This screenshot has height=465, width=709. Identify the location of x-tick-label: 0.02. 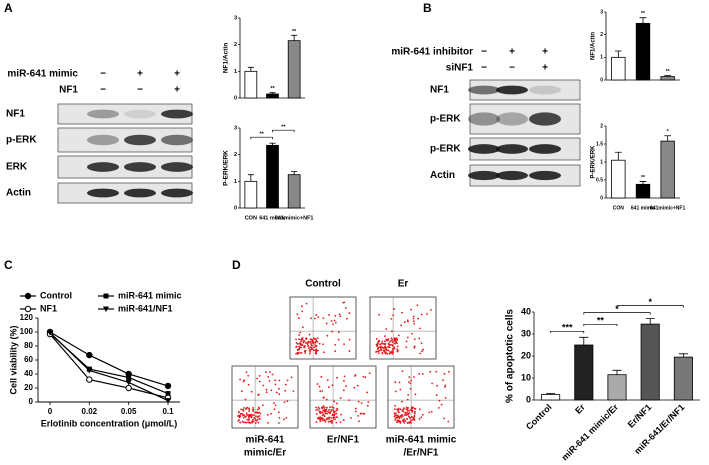
(90, 411).